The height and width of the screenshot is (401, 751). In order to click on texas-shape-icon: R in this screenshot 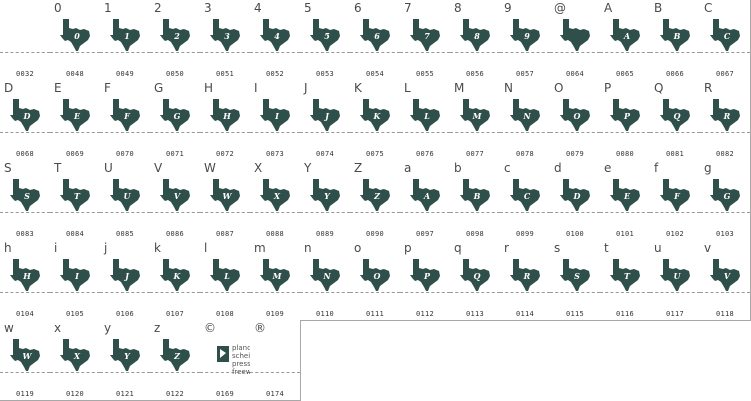, I will do `click(525, 275)`.